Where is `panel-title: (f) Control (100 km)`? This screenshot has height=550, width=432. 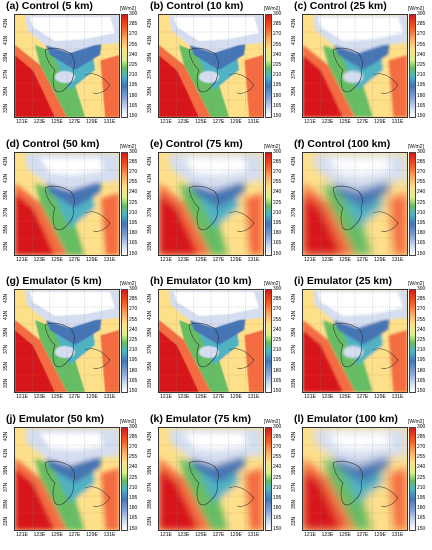
panel-title: (f) Control (100 km) is located at coordinates (342, 143).